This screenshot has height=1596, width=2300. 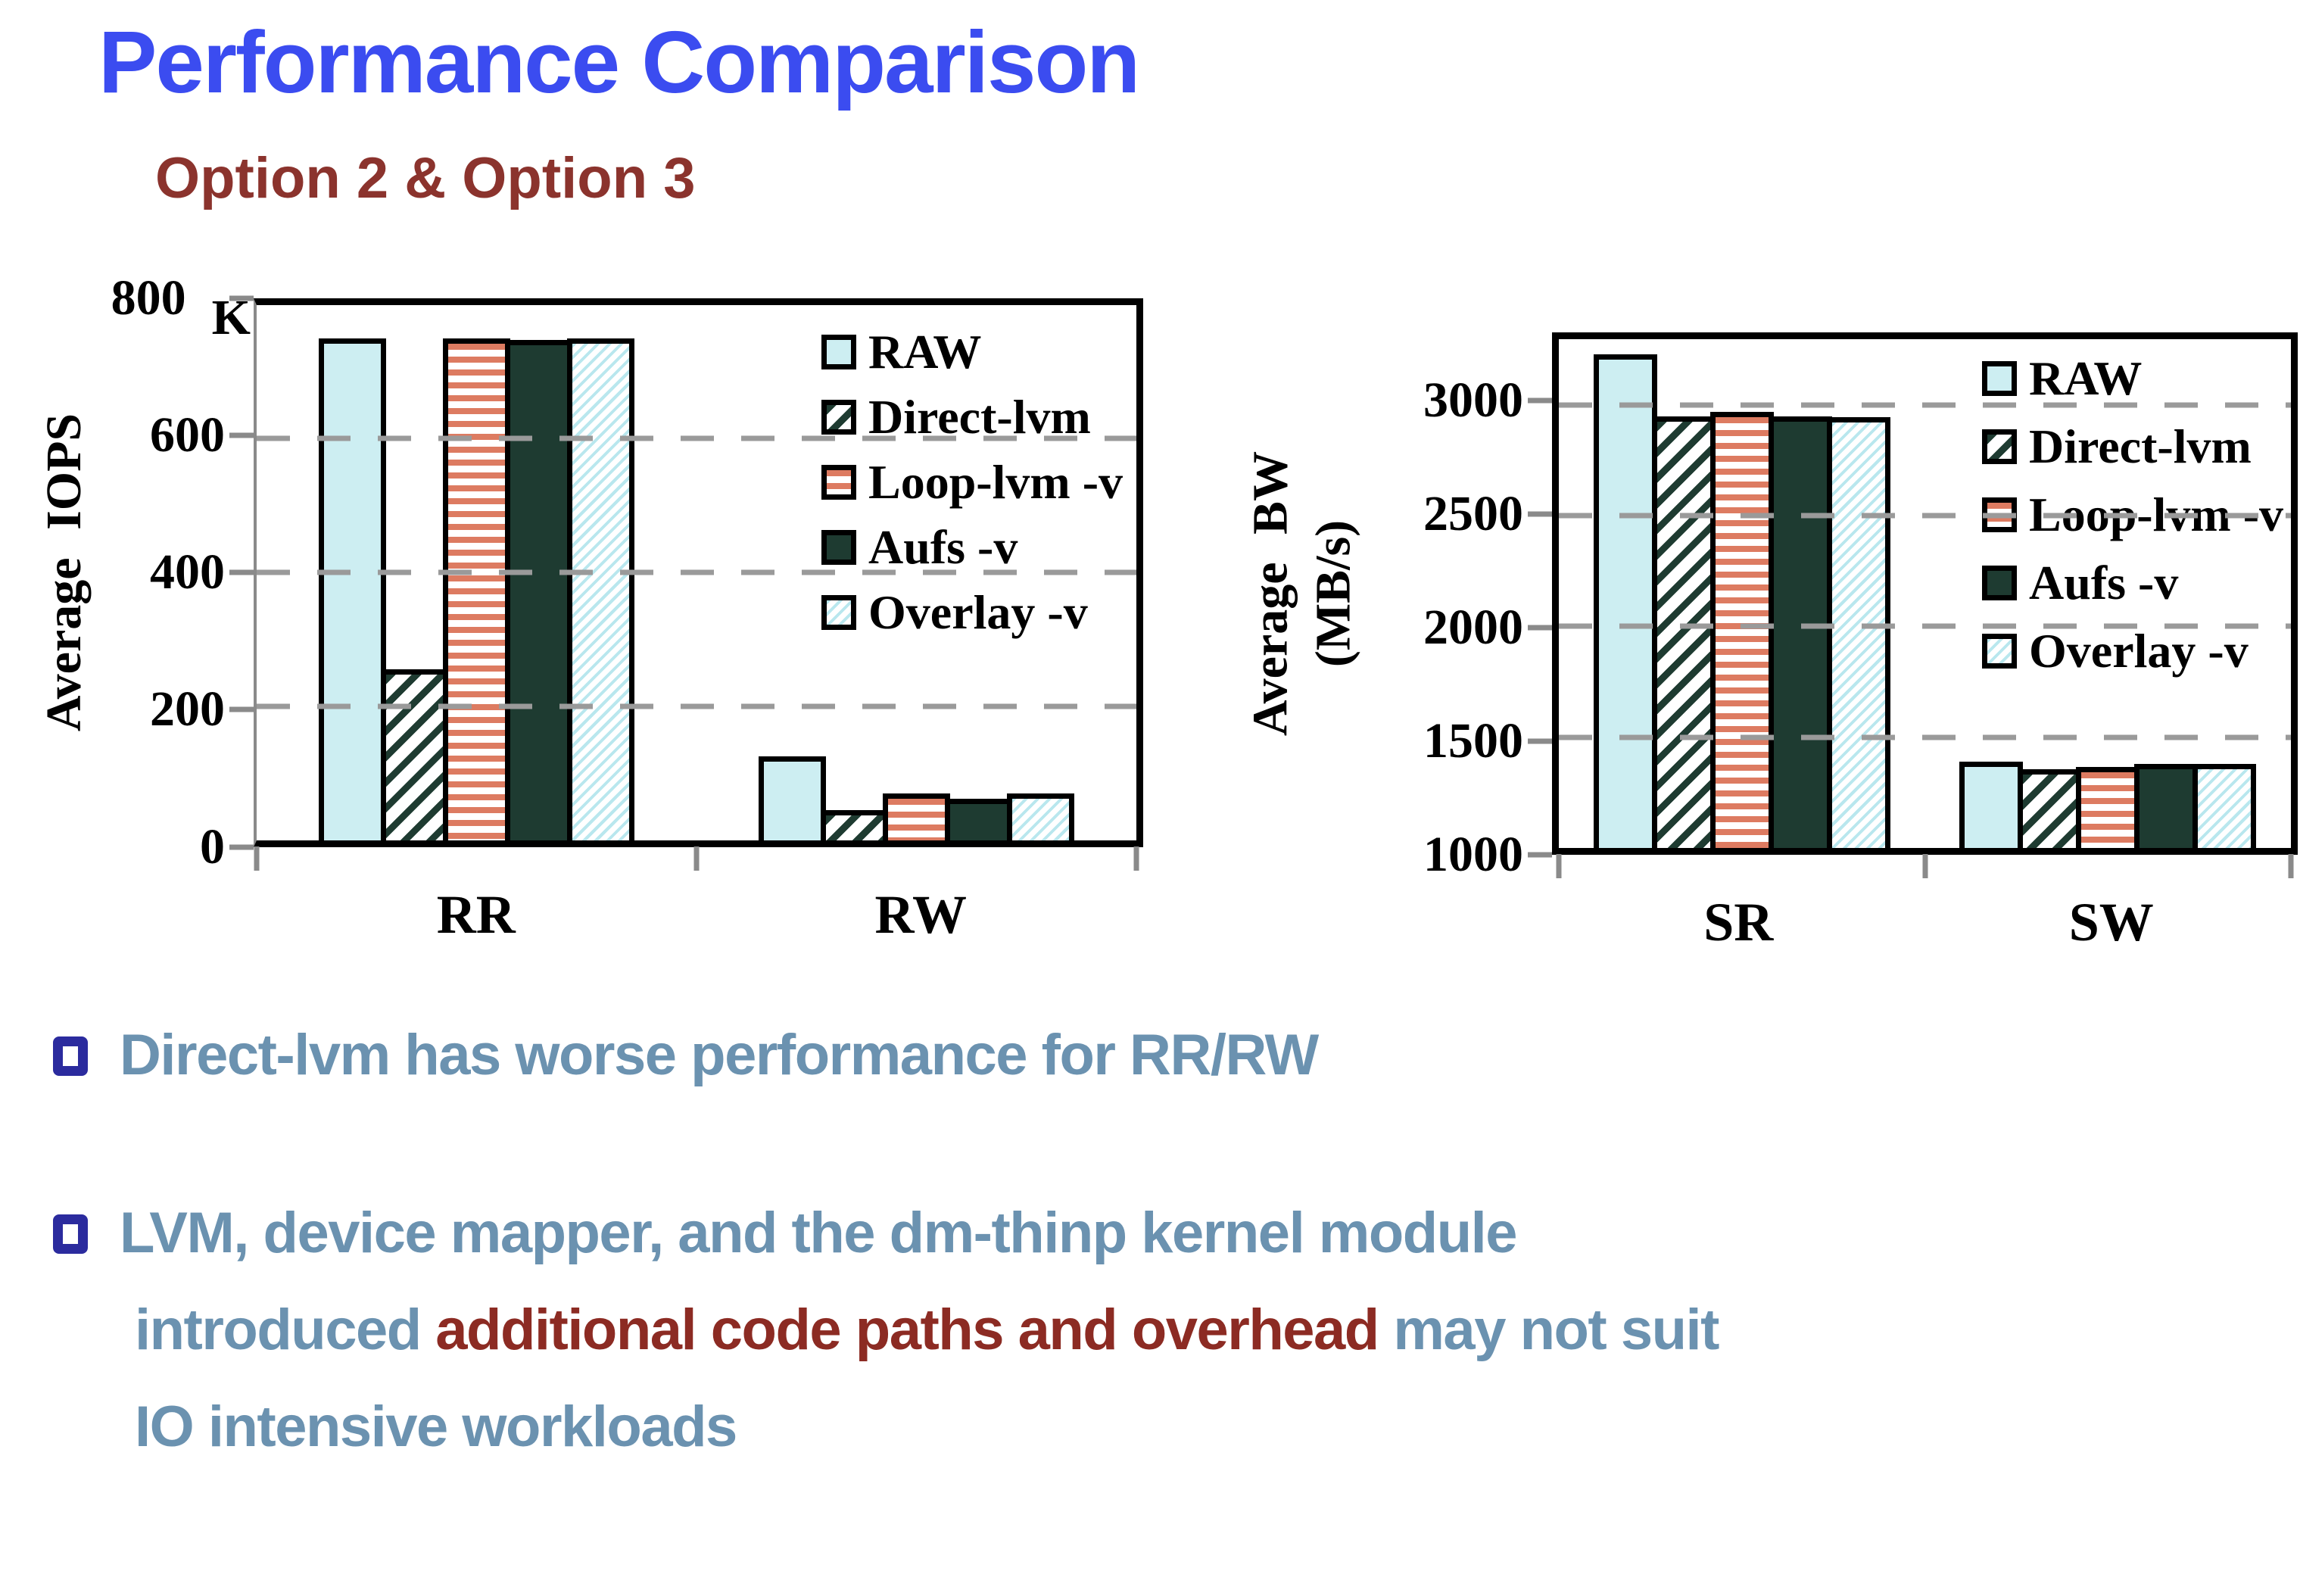 What do you see at coordinates (1041, 816) in the screenshot?
I see `bar-Overlay -v-RW` at bounding box center [1041, 816].